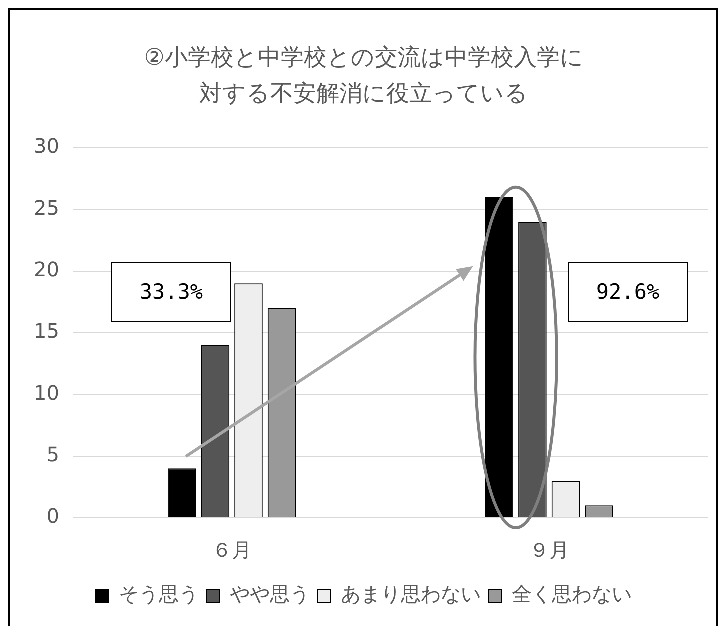 This screenshot has height=626, width=728. Describe the element at coordinates (572, 594) in the screenshot. I see `legend-label: 全く思わない` at that location.